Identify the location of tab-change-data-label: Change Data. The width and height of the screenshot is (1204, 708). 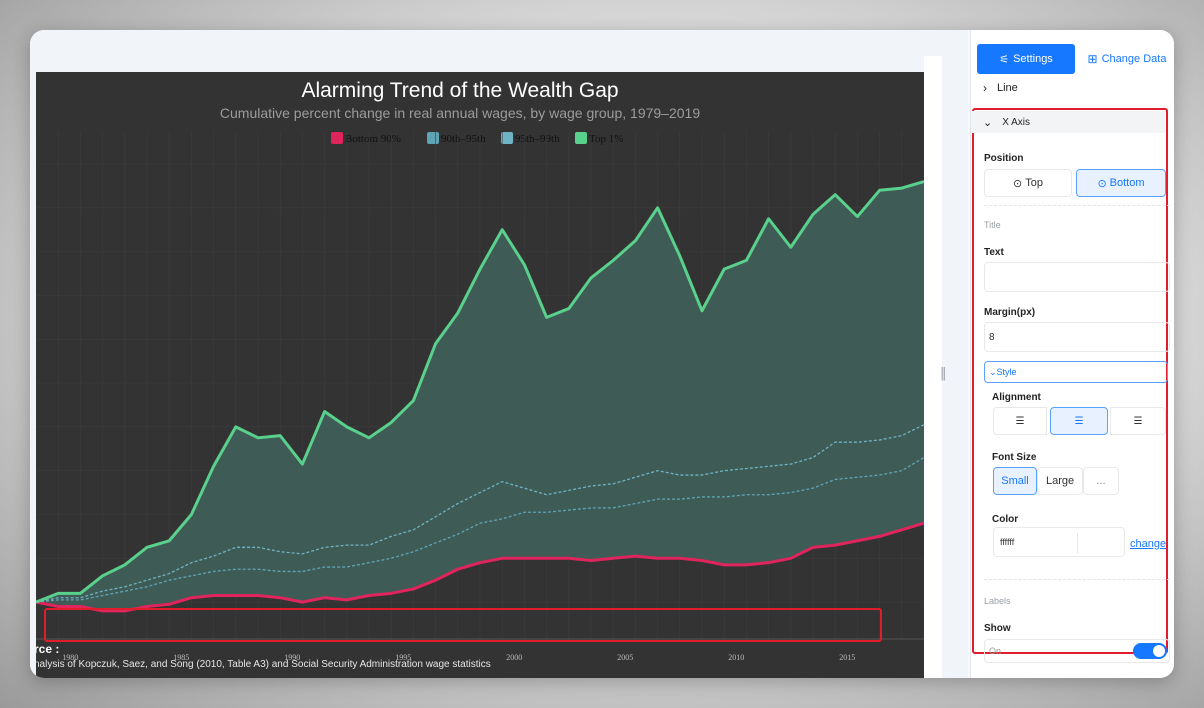
(1134, 59).